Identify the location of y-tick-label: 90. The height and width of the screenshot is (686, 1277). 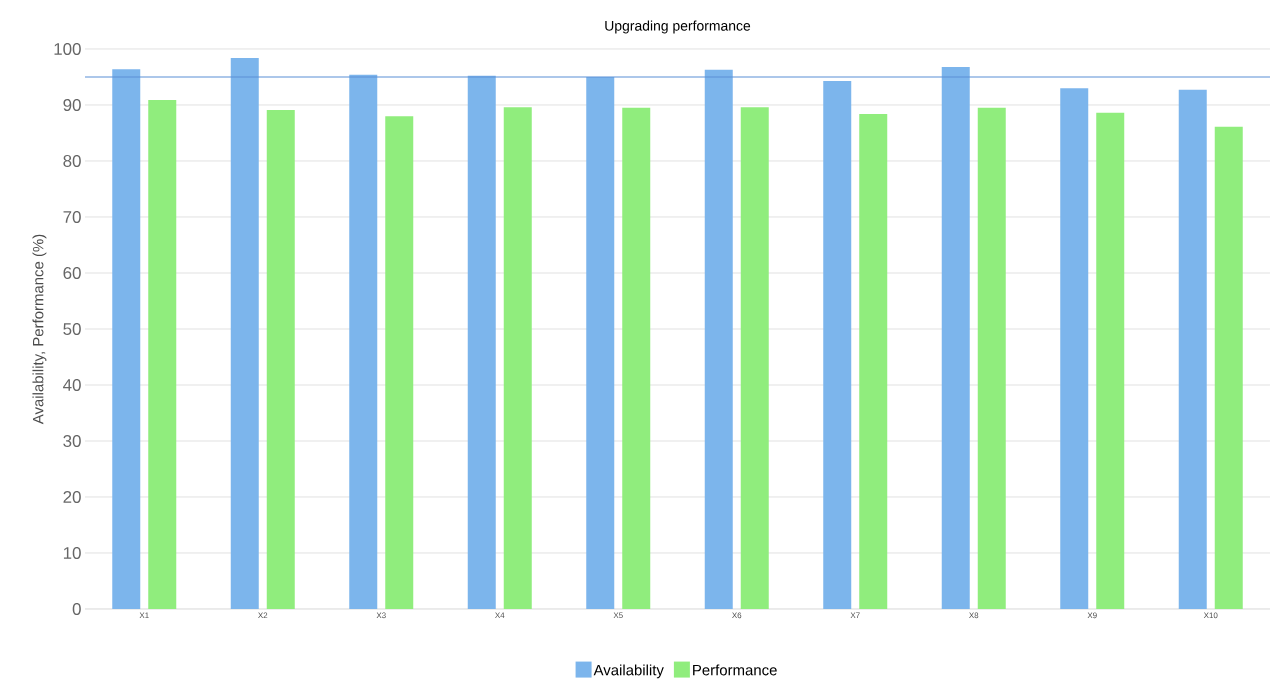
(72, 104).